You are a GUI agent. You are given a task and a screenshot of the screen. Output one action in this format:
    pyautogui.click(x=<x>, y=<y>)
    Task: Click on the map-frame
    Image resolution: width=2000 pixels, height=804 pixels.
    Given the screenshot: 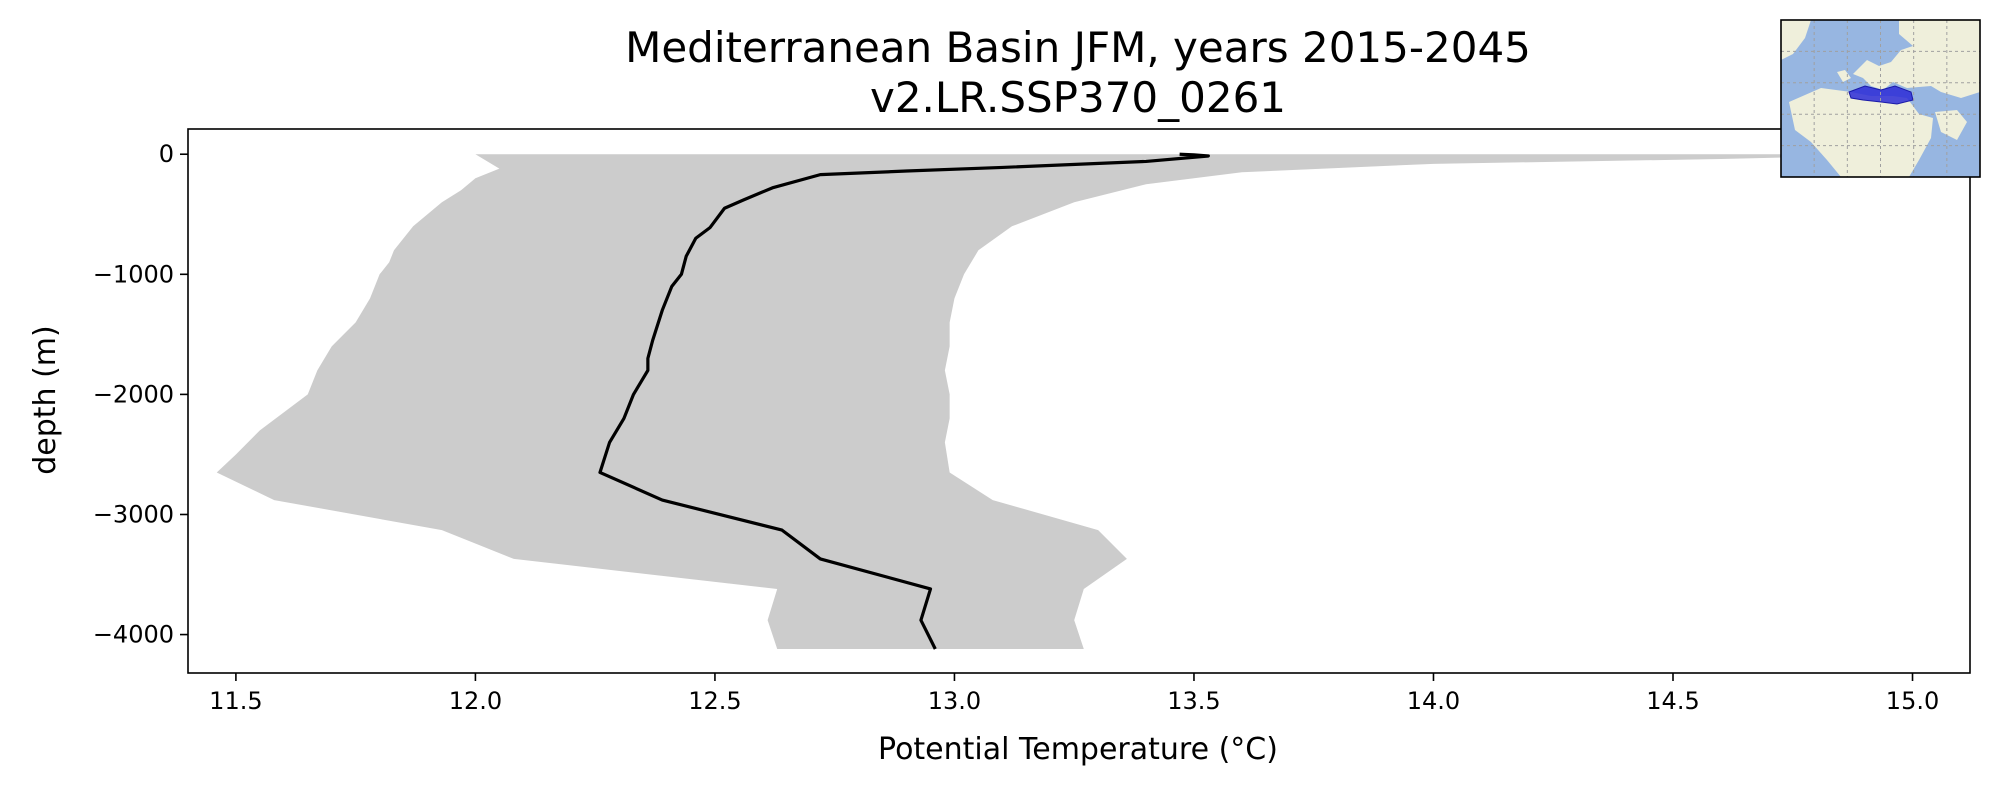 What is the action you would take?
    pyautogui.click(x=1880, y=98)
    